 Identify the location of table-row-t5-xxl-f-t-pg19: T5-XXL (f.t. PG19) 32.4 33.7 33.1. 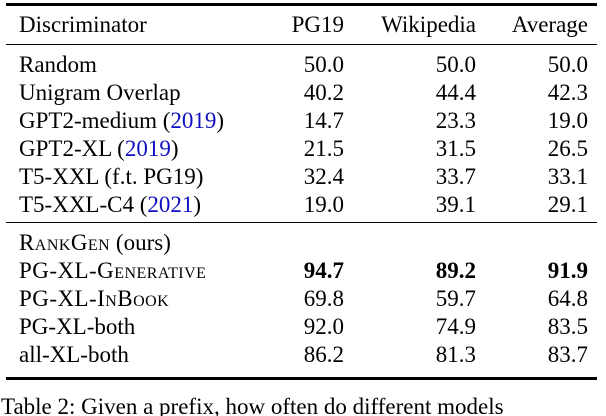
(301, 177).